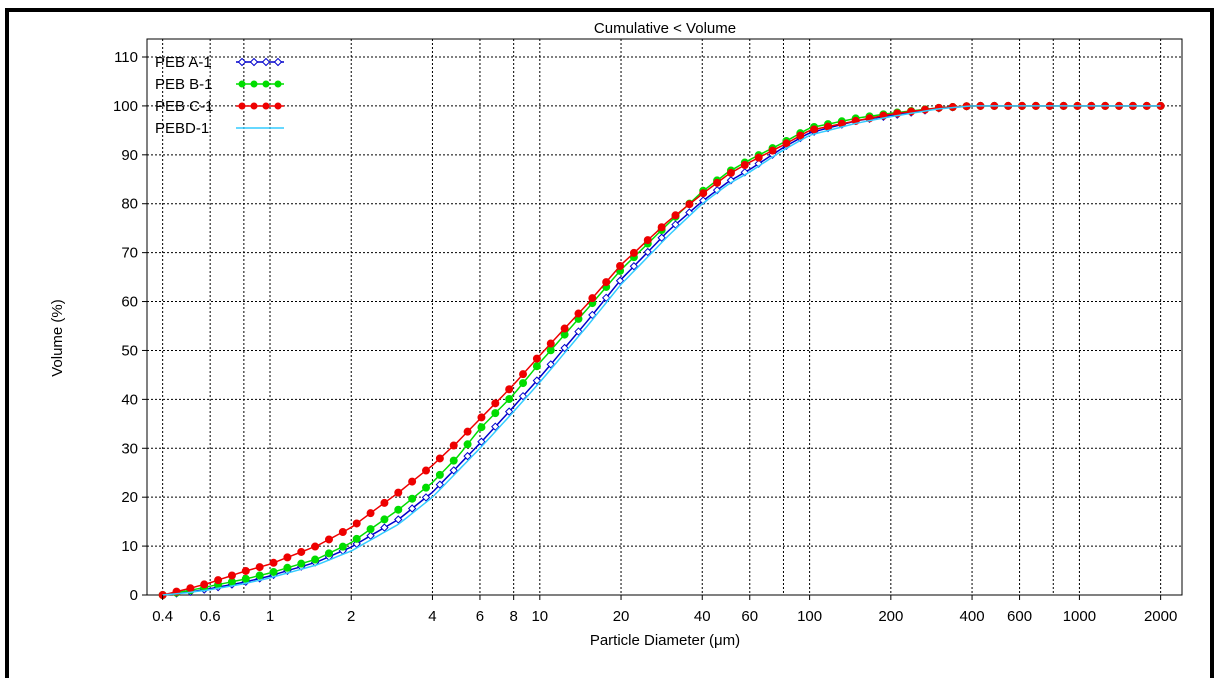 The image size is (1219, 678). Describe the element at coordinates (134, 595) in the screenshot. I see `y-tick-label: 0` at that location.